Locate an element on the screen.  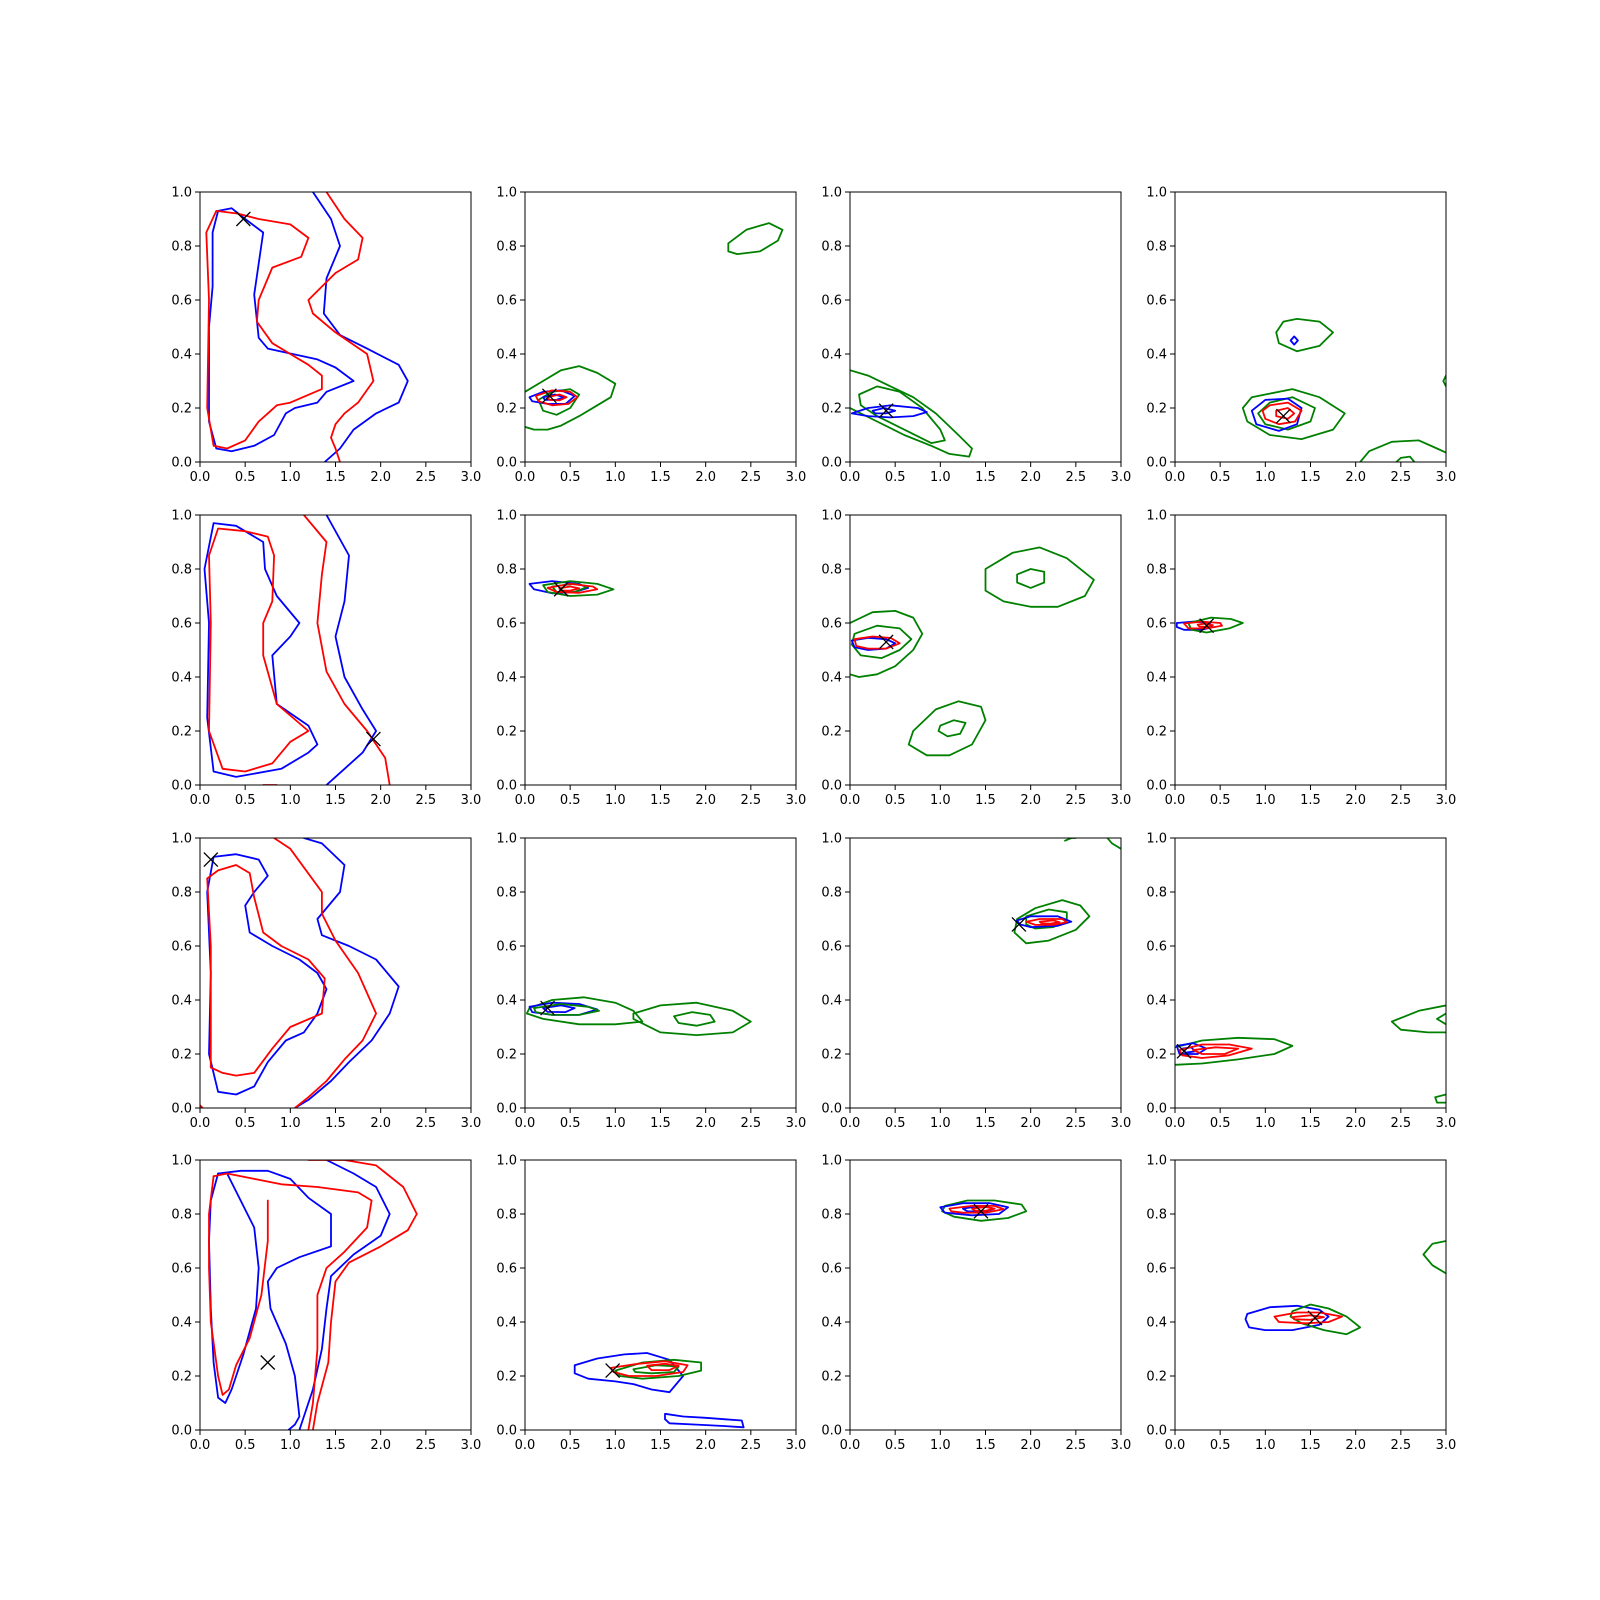
subplot-1-2: 0.0 0.5 1.0 1.5 2.0 2.5 3.0 0.0 0.2 0.4 0.6 0.8 1.0 is located at coordinates (651, 336).